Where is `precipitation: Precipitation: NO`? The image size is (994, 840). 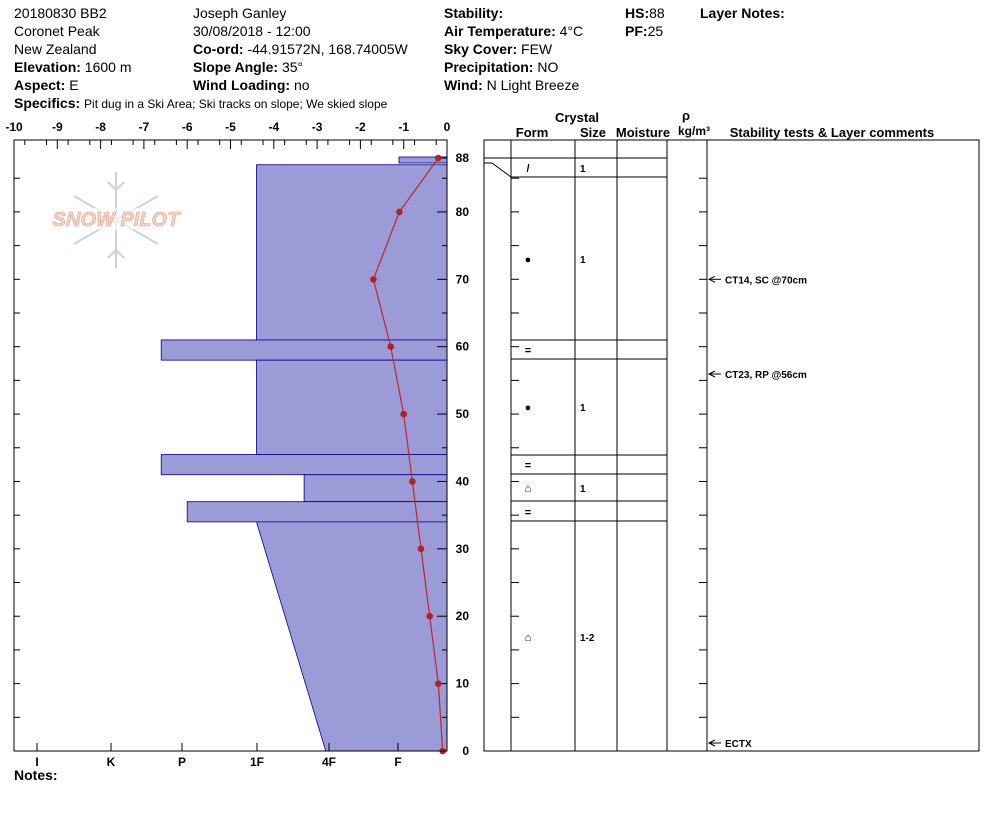 precipitation: Precipitation: NO is located at coordinates (501, 67).